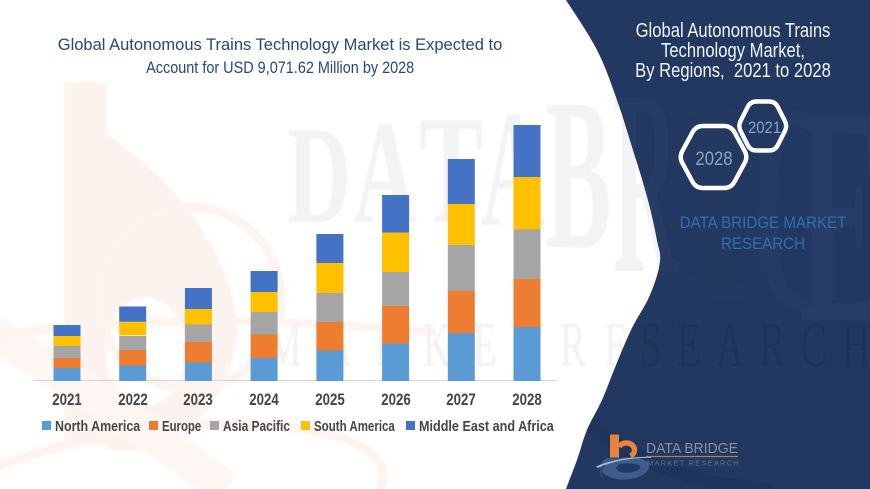 The height and width of the screenshot is (489, 870). Describe the element at coordinates (798, 208) in the screenshot. I see `svg-text: G` at that location.